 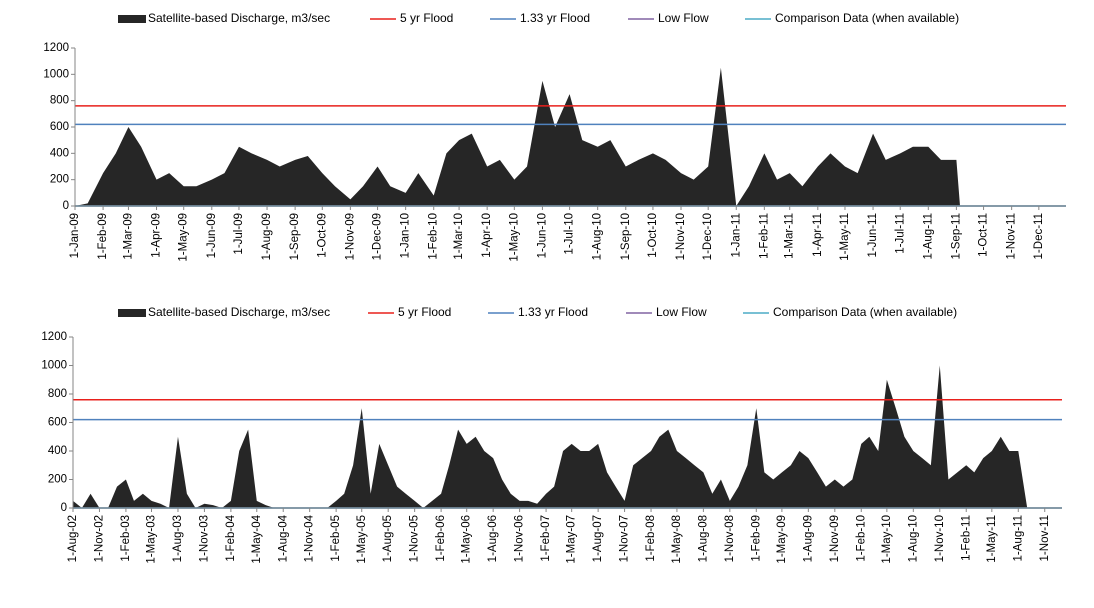 What do you see at coordinates (625, 538) in the screenshot?
I see `x-tick-label: 1-Nov-07` at bounding box center [625, 538].